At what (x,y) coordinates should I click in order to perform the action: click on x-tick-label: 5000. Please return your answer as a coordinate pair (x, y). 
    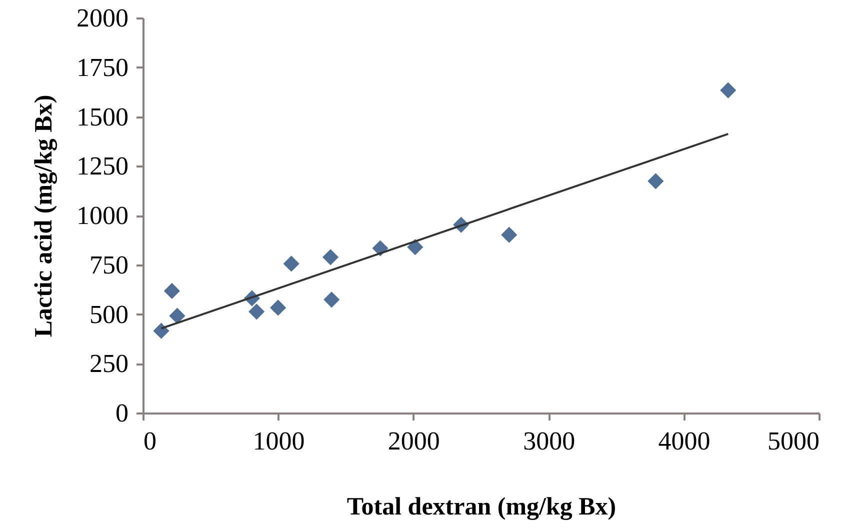
    Looking at the image, I should click on (794, 441).